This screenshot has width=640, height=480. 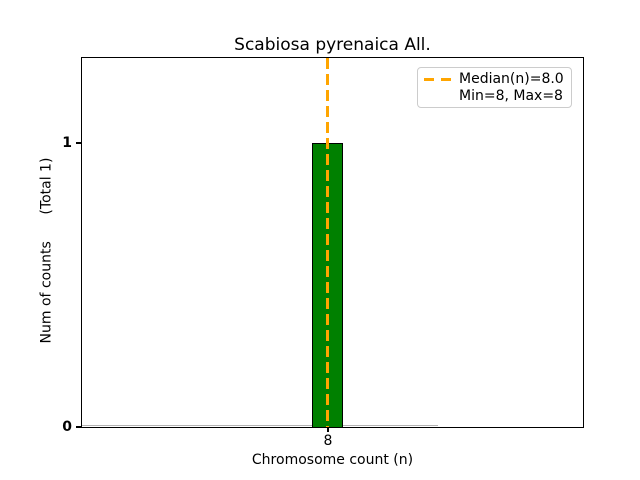 I want to click on legend-empty-handle, so click(x=437, y=96).